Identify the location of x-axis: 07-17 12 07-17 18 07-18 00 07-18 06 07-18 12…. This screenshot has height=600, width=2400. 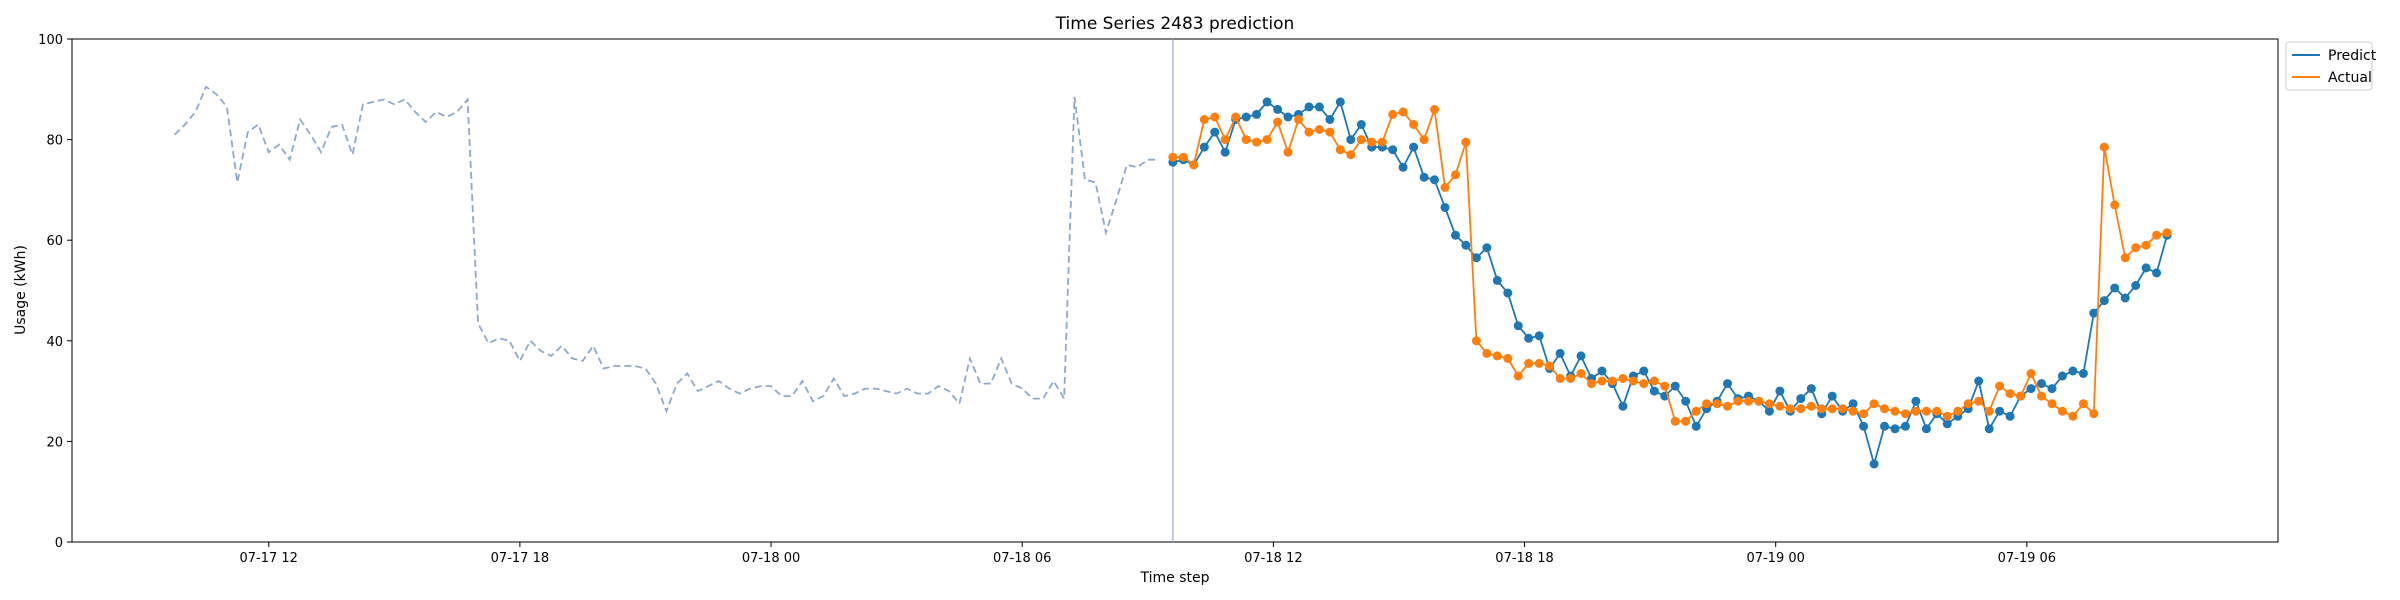
(1148, 554).